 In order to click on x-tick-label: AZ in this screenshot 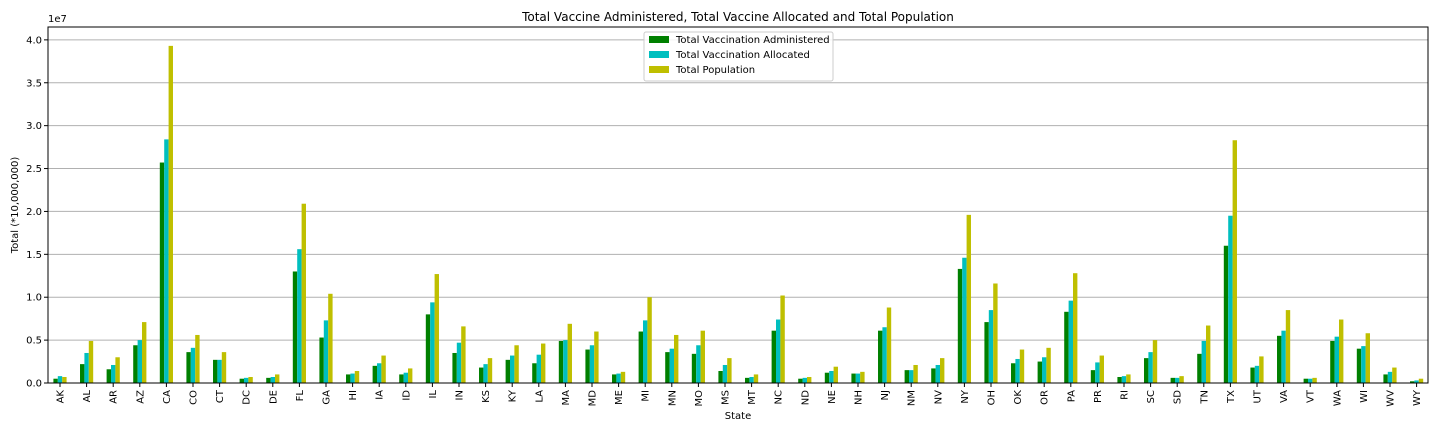, I will do `click(140, 397)`.